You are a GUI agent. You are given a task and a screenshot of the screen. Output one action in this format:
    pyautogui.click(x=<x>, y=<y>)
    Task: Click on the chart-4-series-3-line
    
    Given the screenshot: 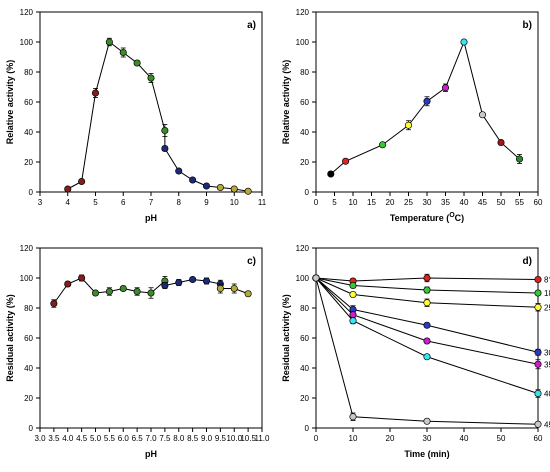 What is the action you would take?
    pyautogui.click(x=427, y=292)
    